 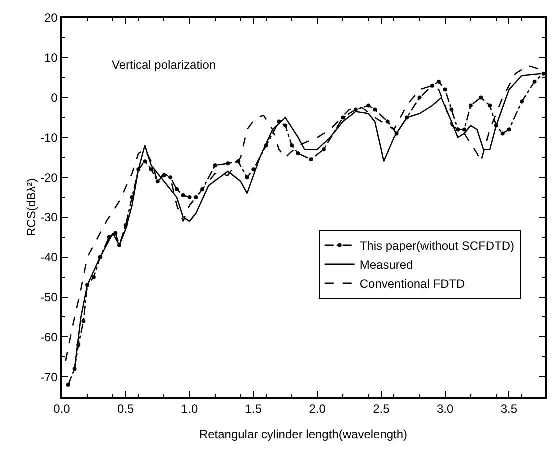 What do you see at coordinates (49, 337) in the screenshot?
I see `y-tick-label: -60` at bounding box center [49, 337].